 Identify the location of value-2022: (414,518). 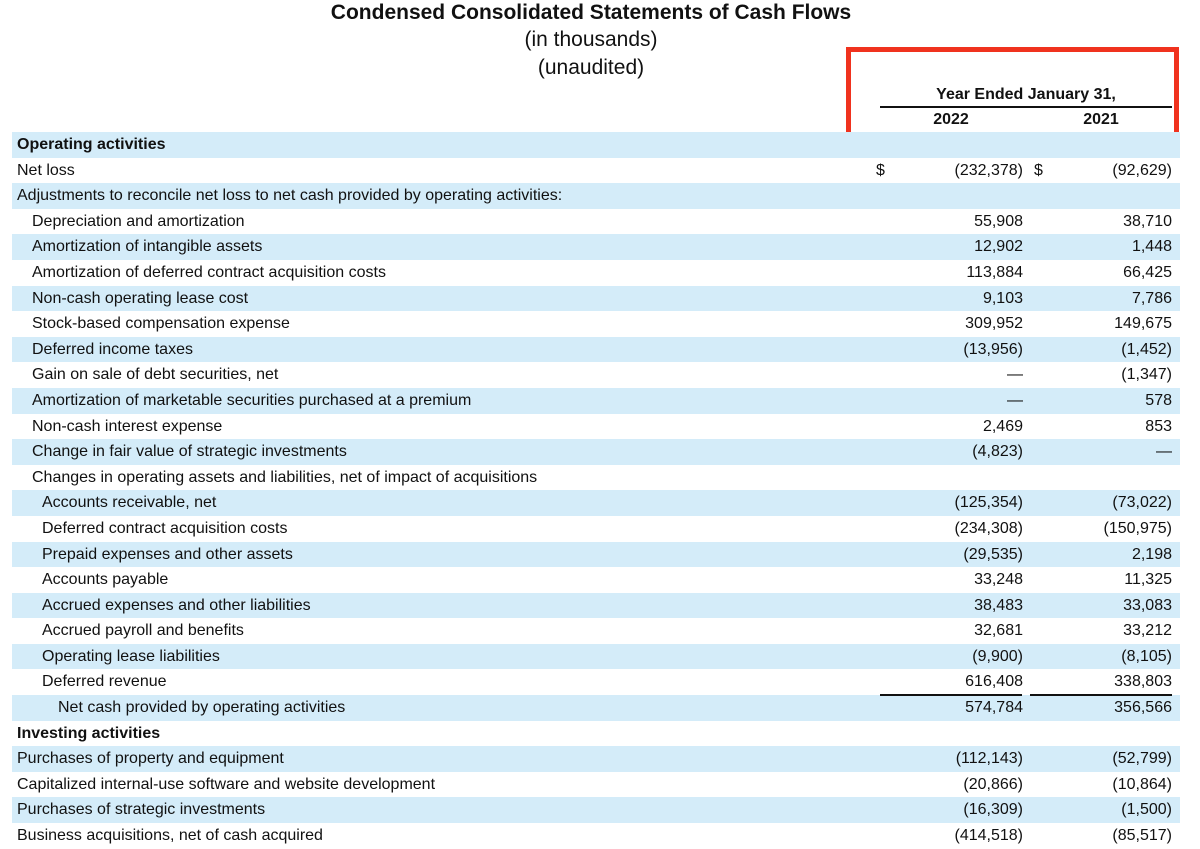
(989, 836).